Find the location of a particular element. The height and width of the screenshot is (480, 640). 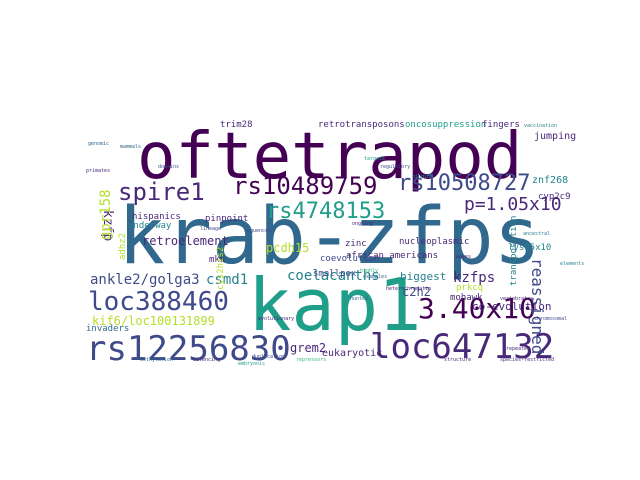

cloud-word: ongoing is located at coordinates (362, 224).